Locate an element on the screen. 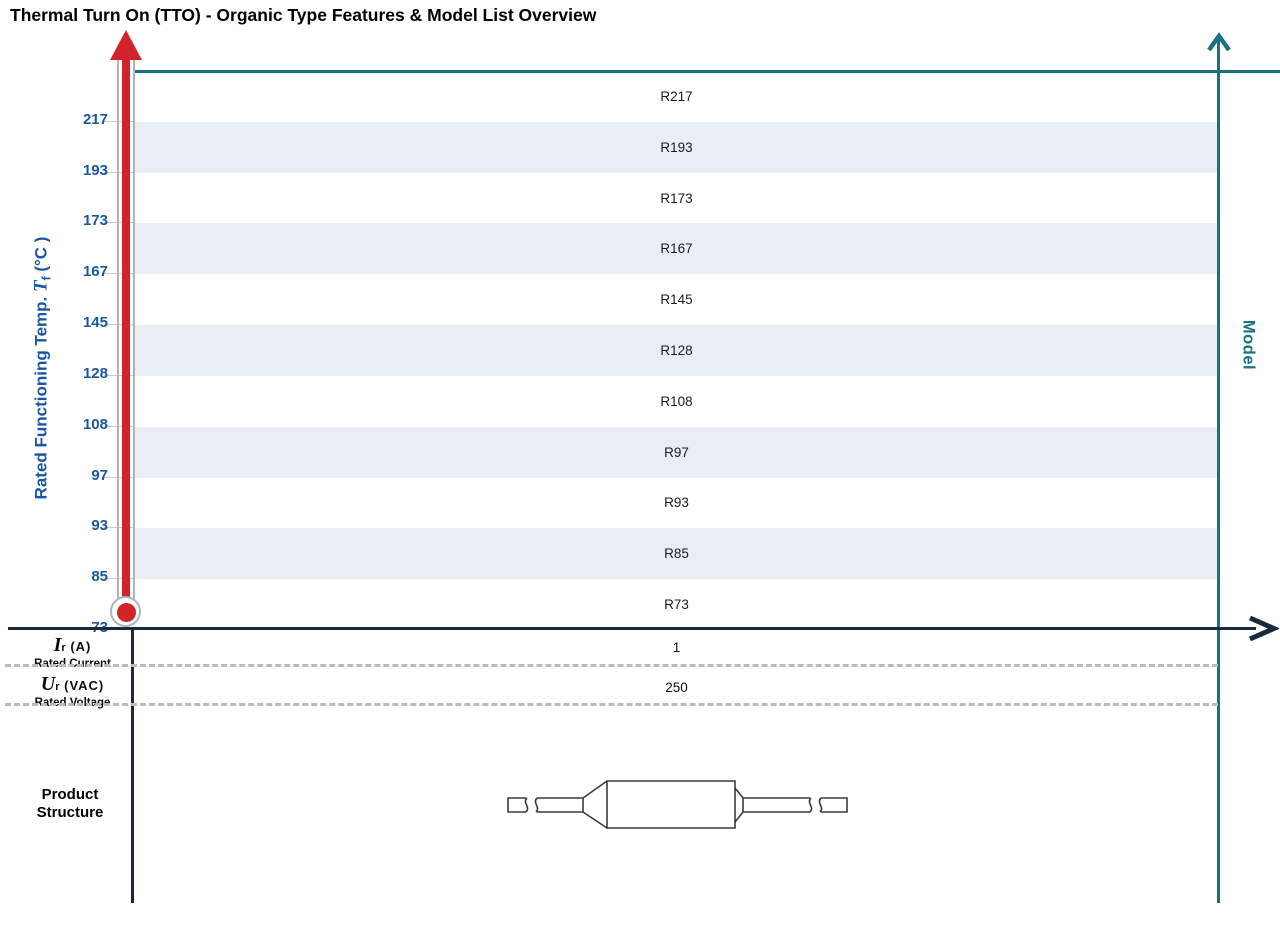 The image size is (1280, 940). model-axis-top-line is located at coordinates (707, 71).